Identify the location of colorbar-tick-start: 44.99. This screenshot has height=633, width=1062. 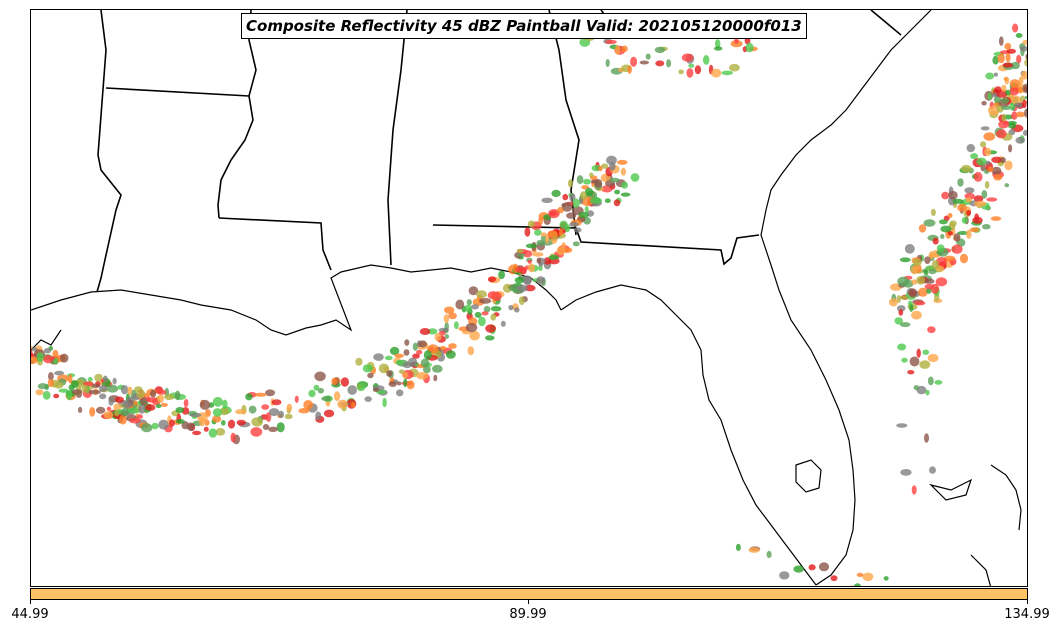
(30, 614).